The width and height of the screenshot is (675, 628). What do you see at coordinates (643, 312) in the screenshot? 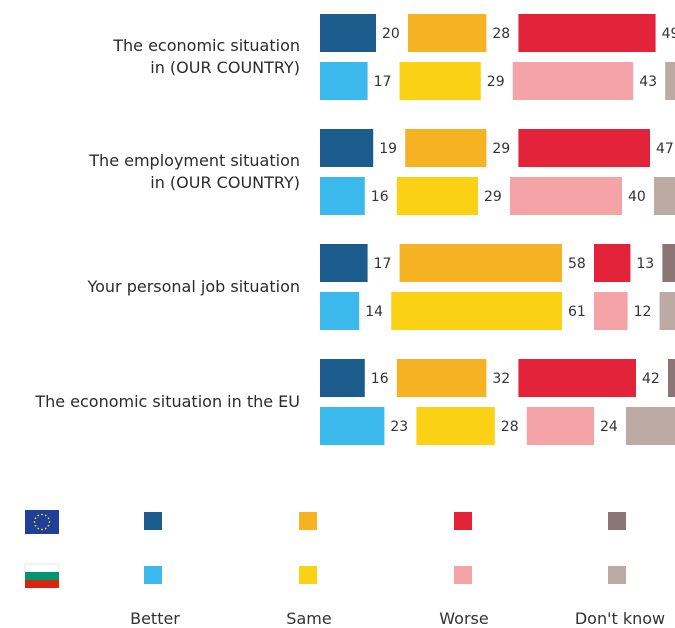
I see `data-label: 12` at bounding box center [643, 312].